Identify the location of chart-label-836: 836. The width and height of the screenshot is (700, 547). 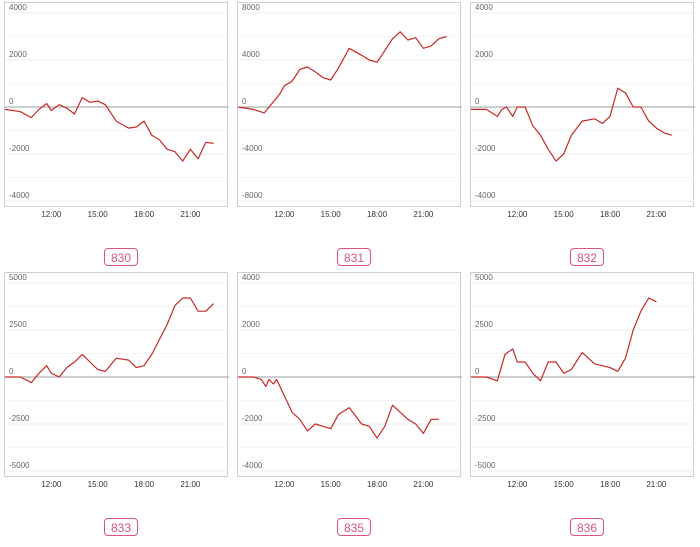
(587, 527).